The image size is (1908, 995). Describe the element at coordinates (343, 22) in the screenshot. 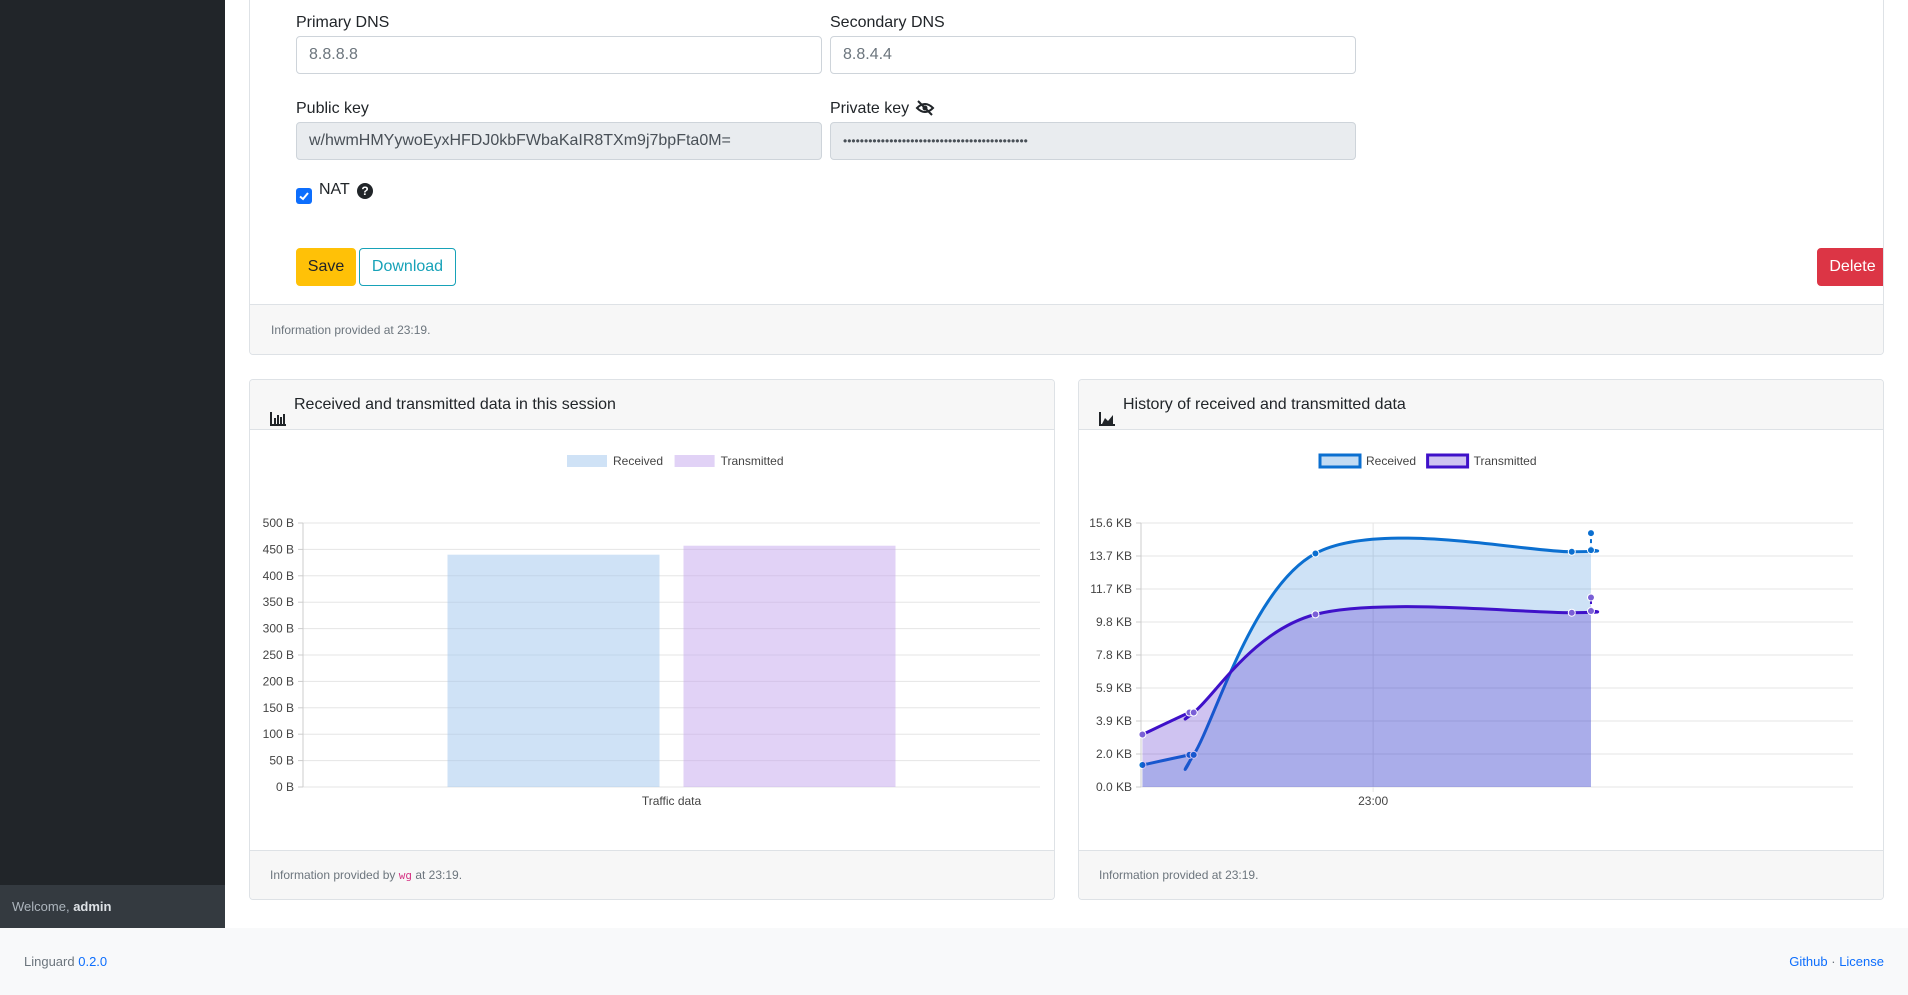

I see `primary-dns-label: Primary DNS` at that location.